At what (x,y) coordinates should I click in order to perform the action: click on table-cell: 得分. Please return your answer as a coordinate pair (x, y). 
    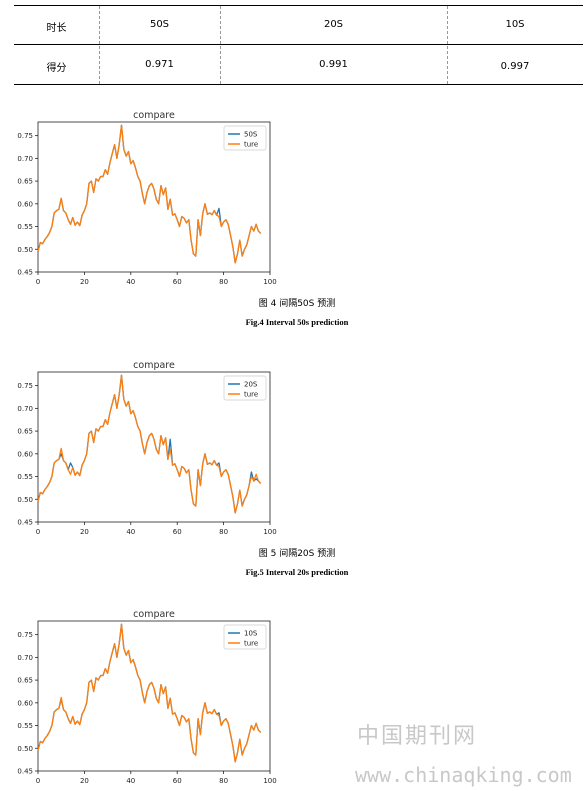
    Looking at the image, I should click on (56, 68).